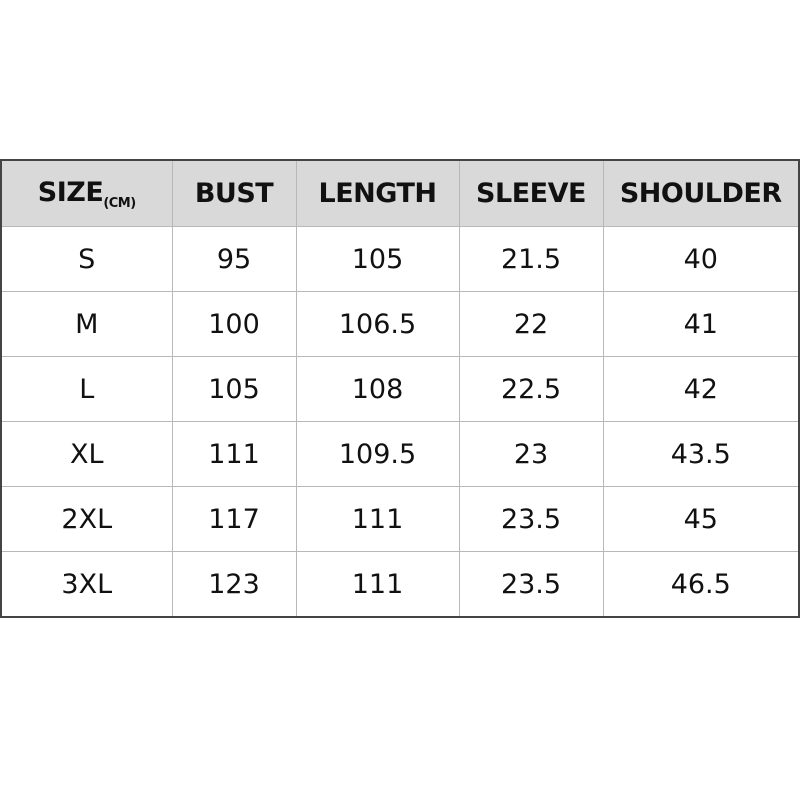 This screenshot has width=800, height=800. What do you see at coordinates (377, 454) in the screenshot?
I see `table-cell: 109.5` at bounding box center [377, 454].